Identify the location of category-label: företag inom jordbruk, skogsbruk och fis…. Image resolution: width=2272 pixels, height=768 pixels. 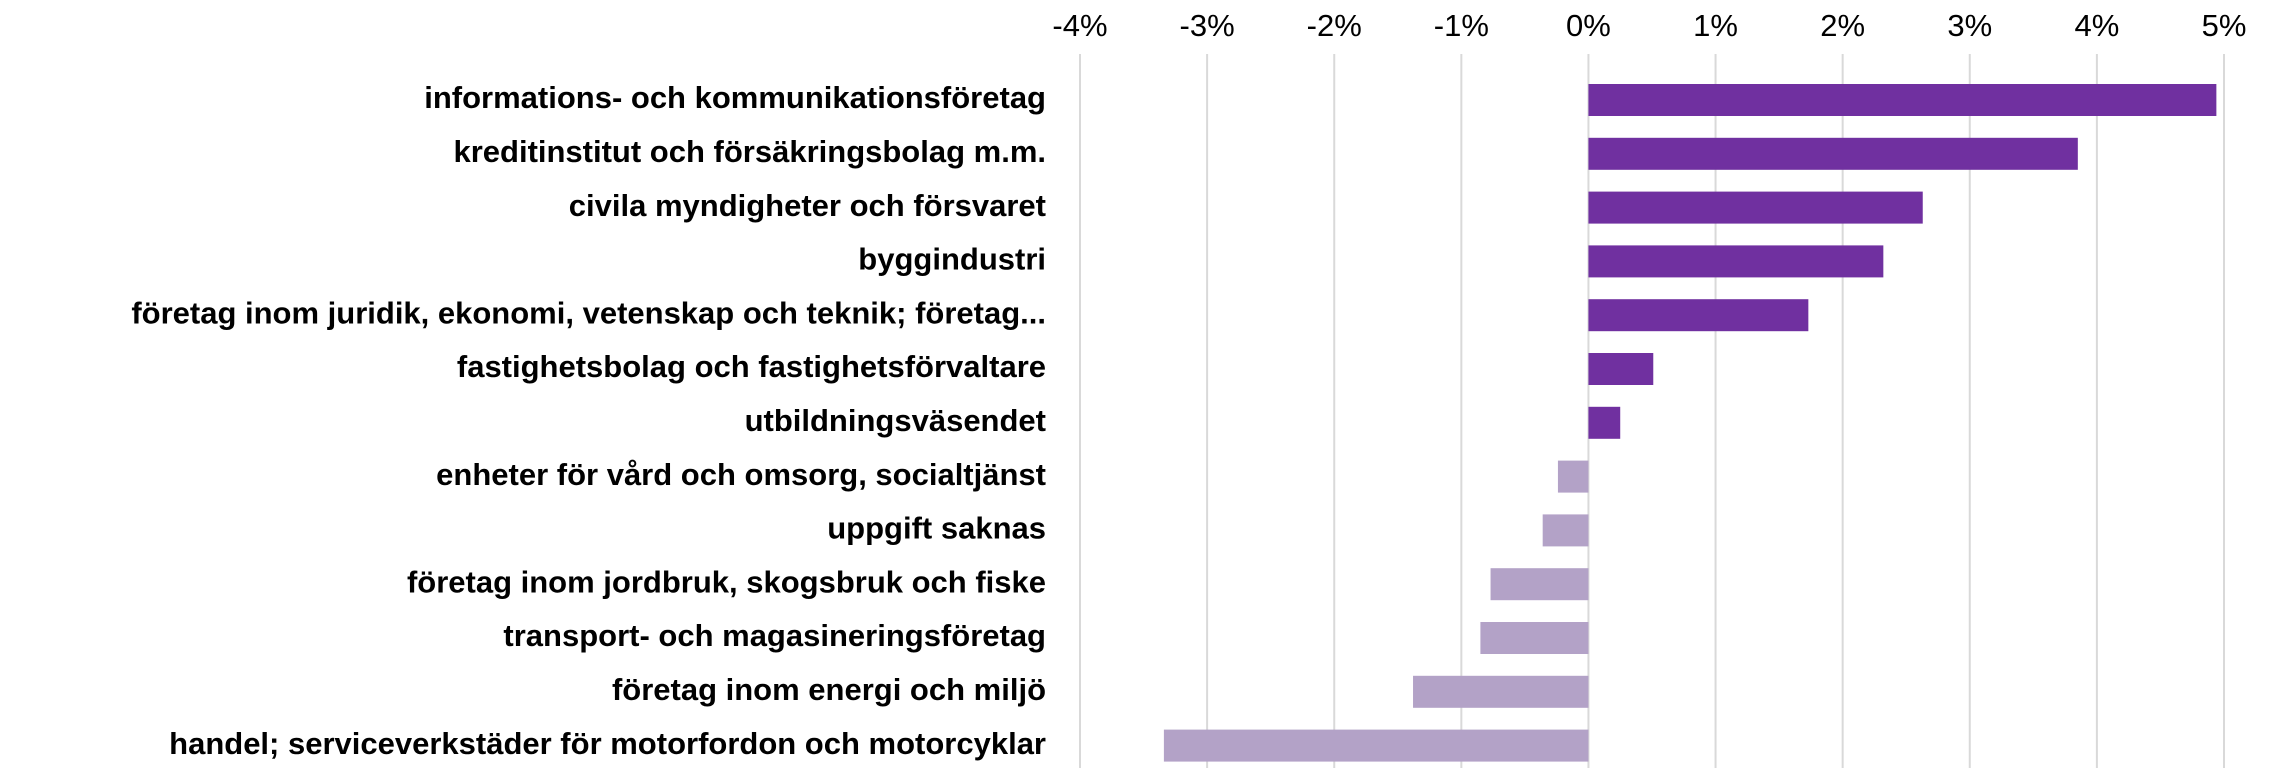
(726, 581).